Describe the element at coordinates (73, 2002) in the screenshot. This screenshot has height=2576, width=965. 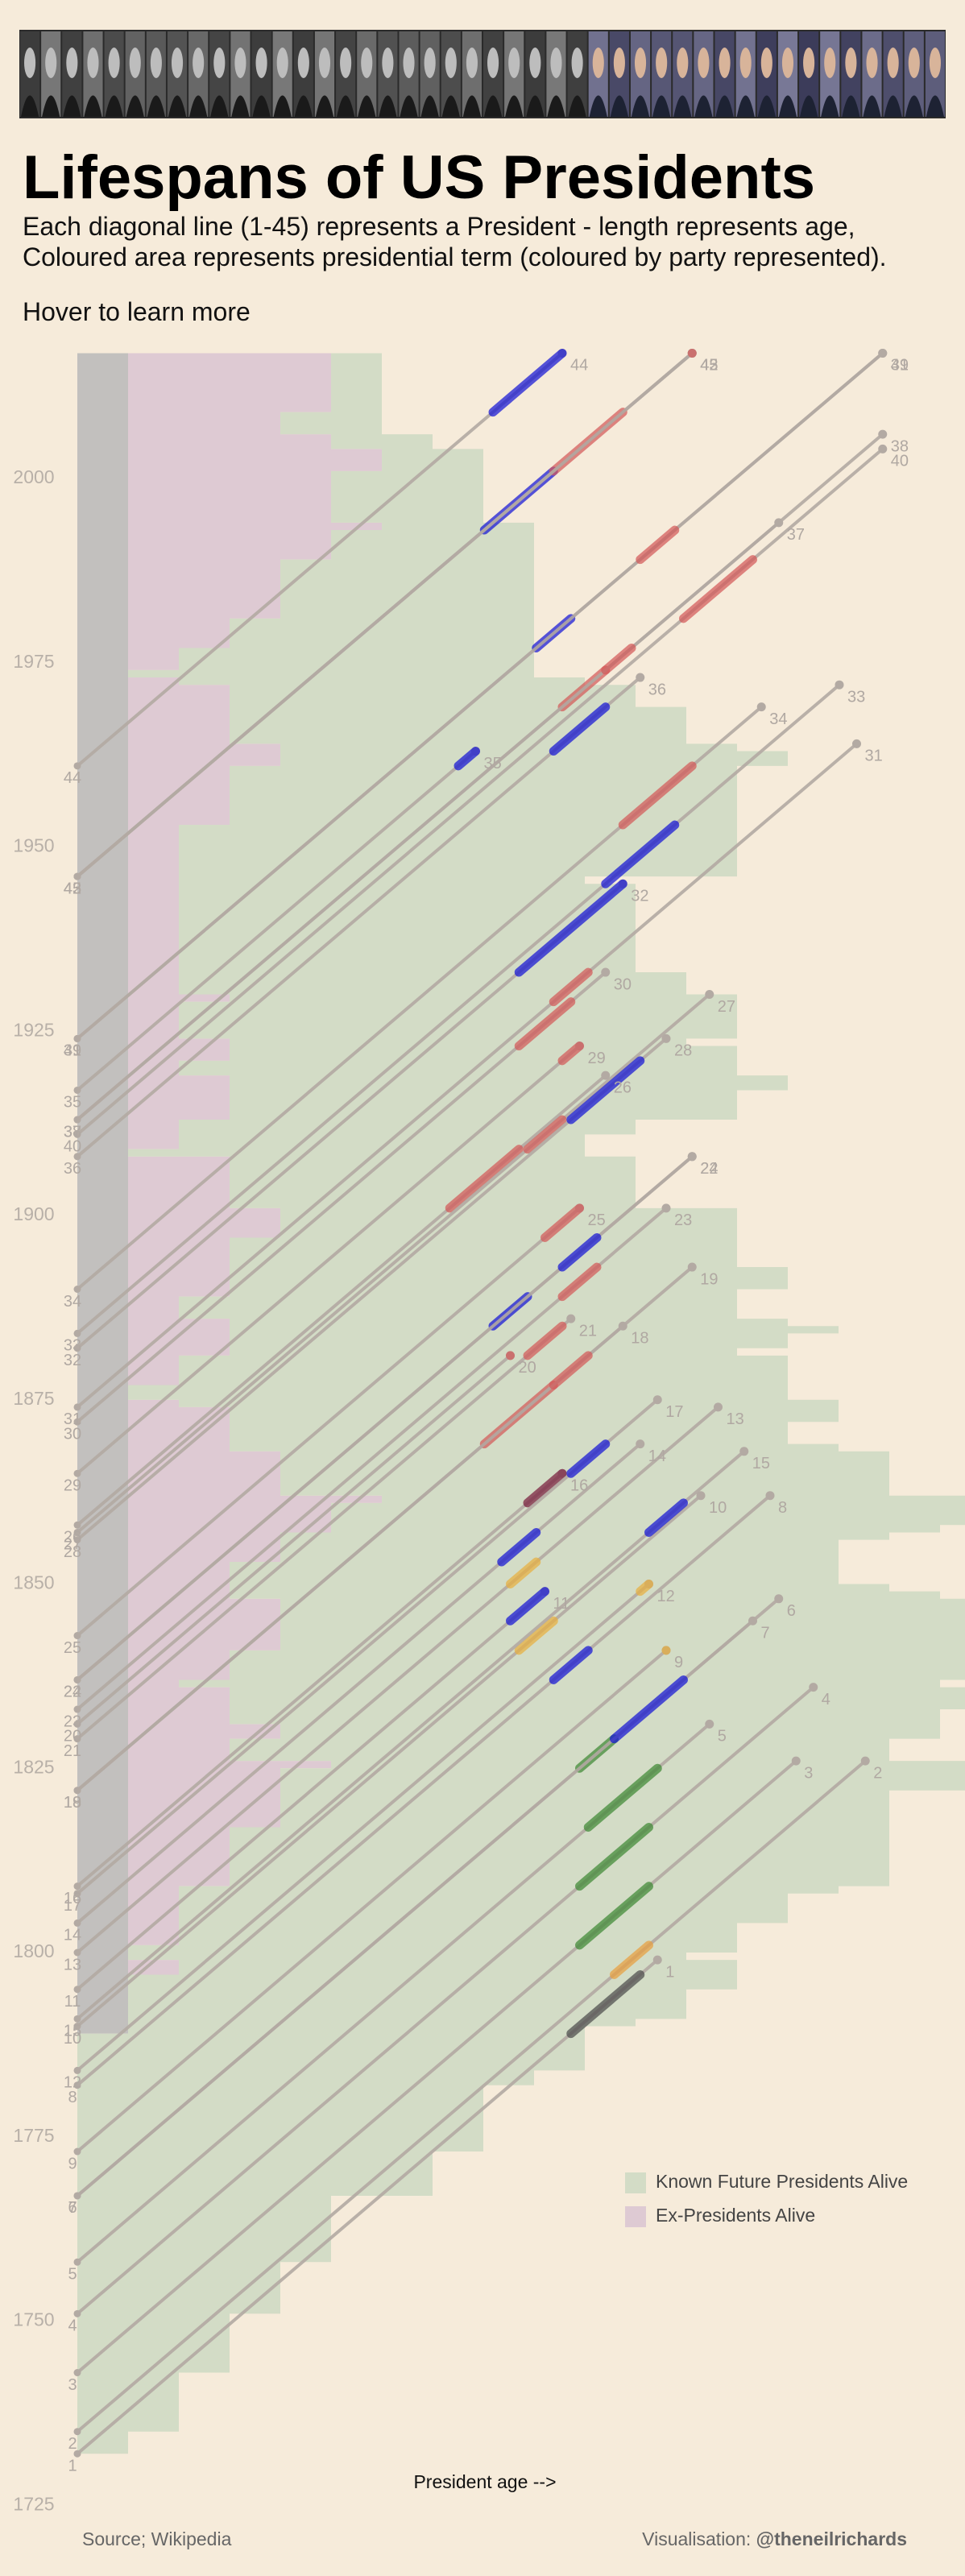
I see `president-number-start: 11` at that location.